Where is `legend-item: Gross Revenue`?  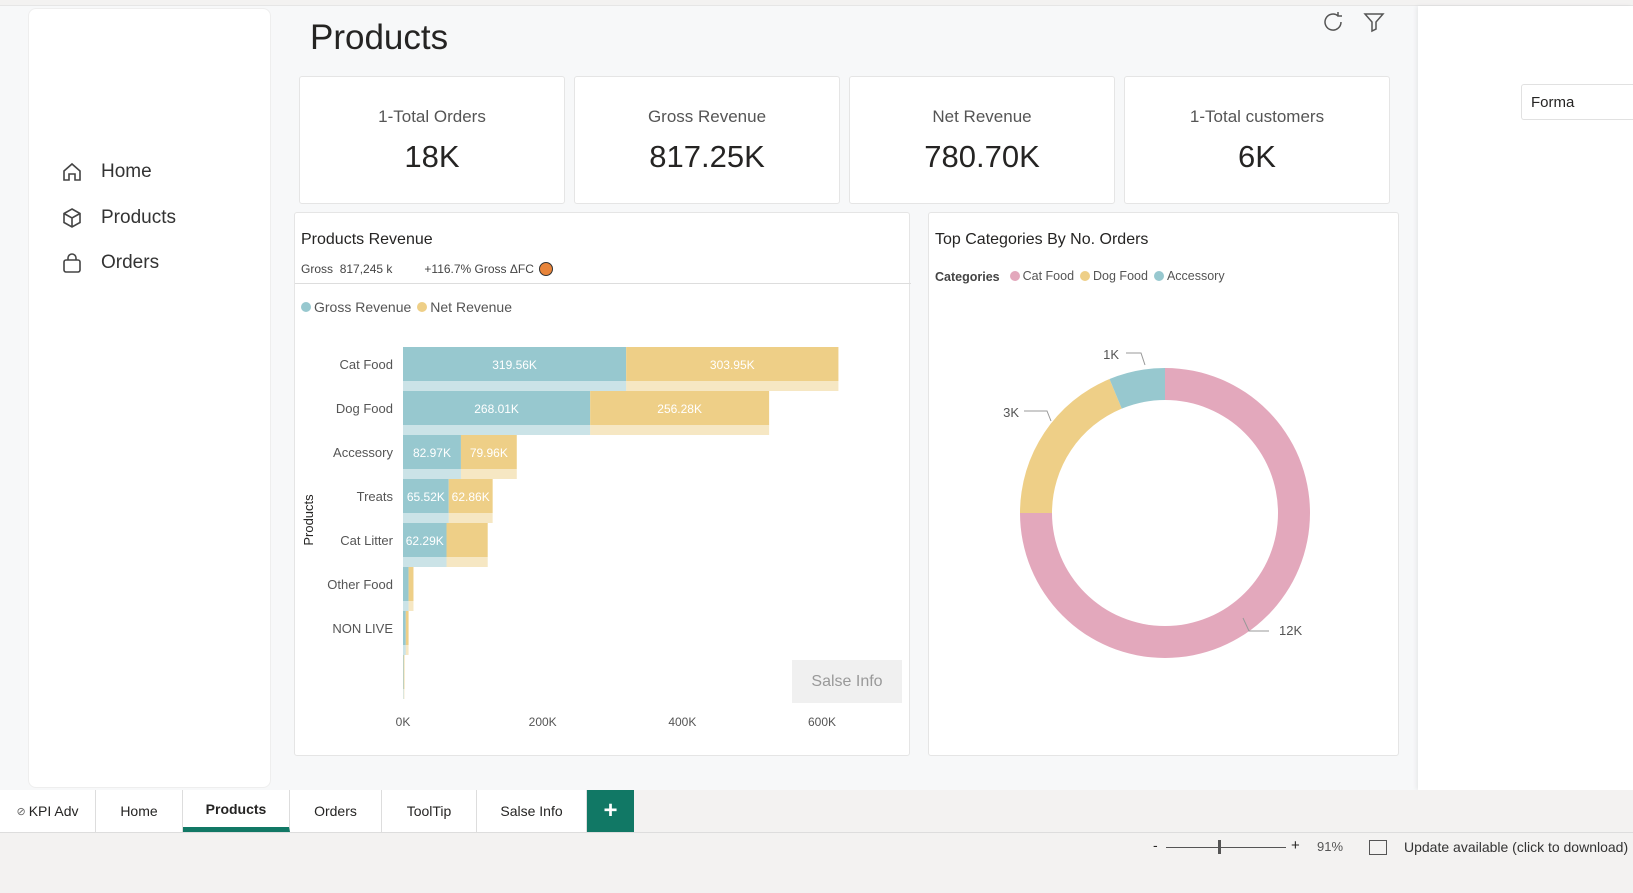
legend-item: Gross Revenue is located at coordinates (356, 307).